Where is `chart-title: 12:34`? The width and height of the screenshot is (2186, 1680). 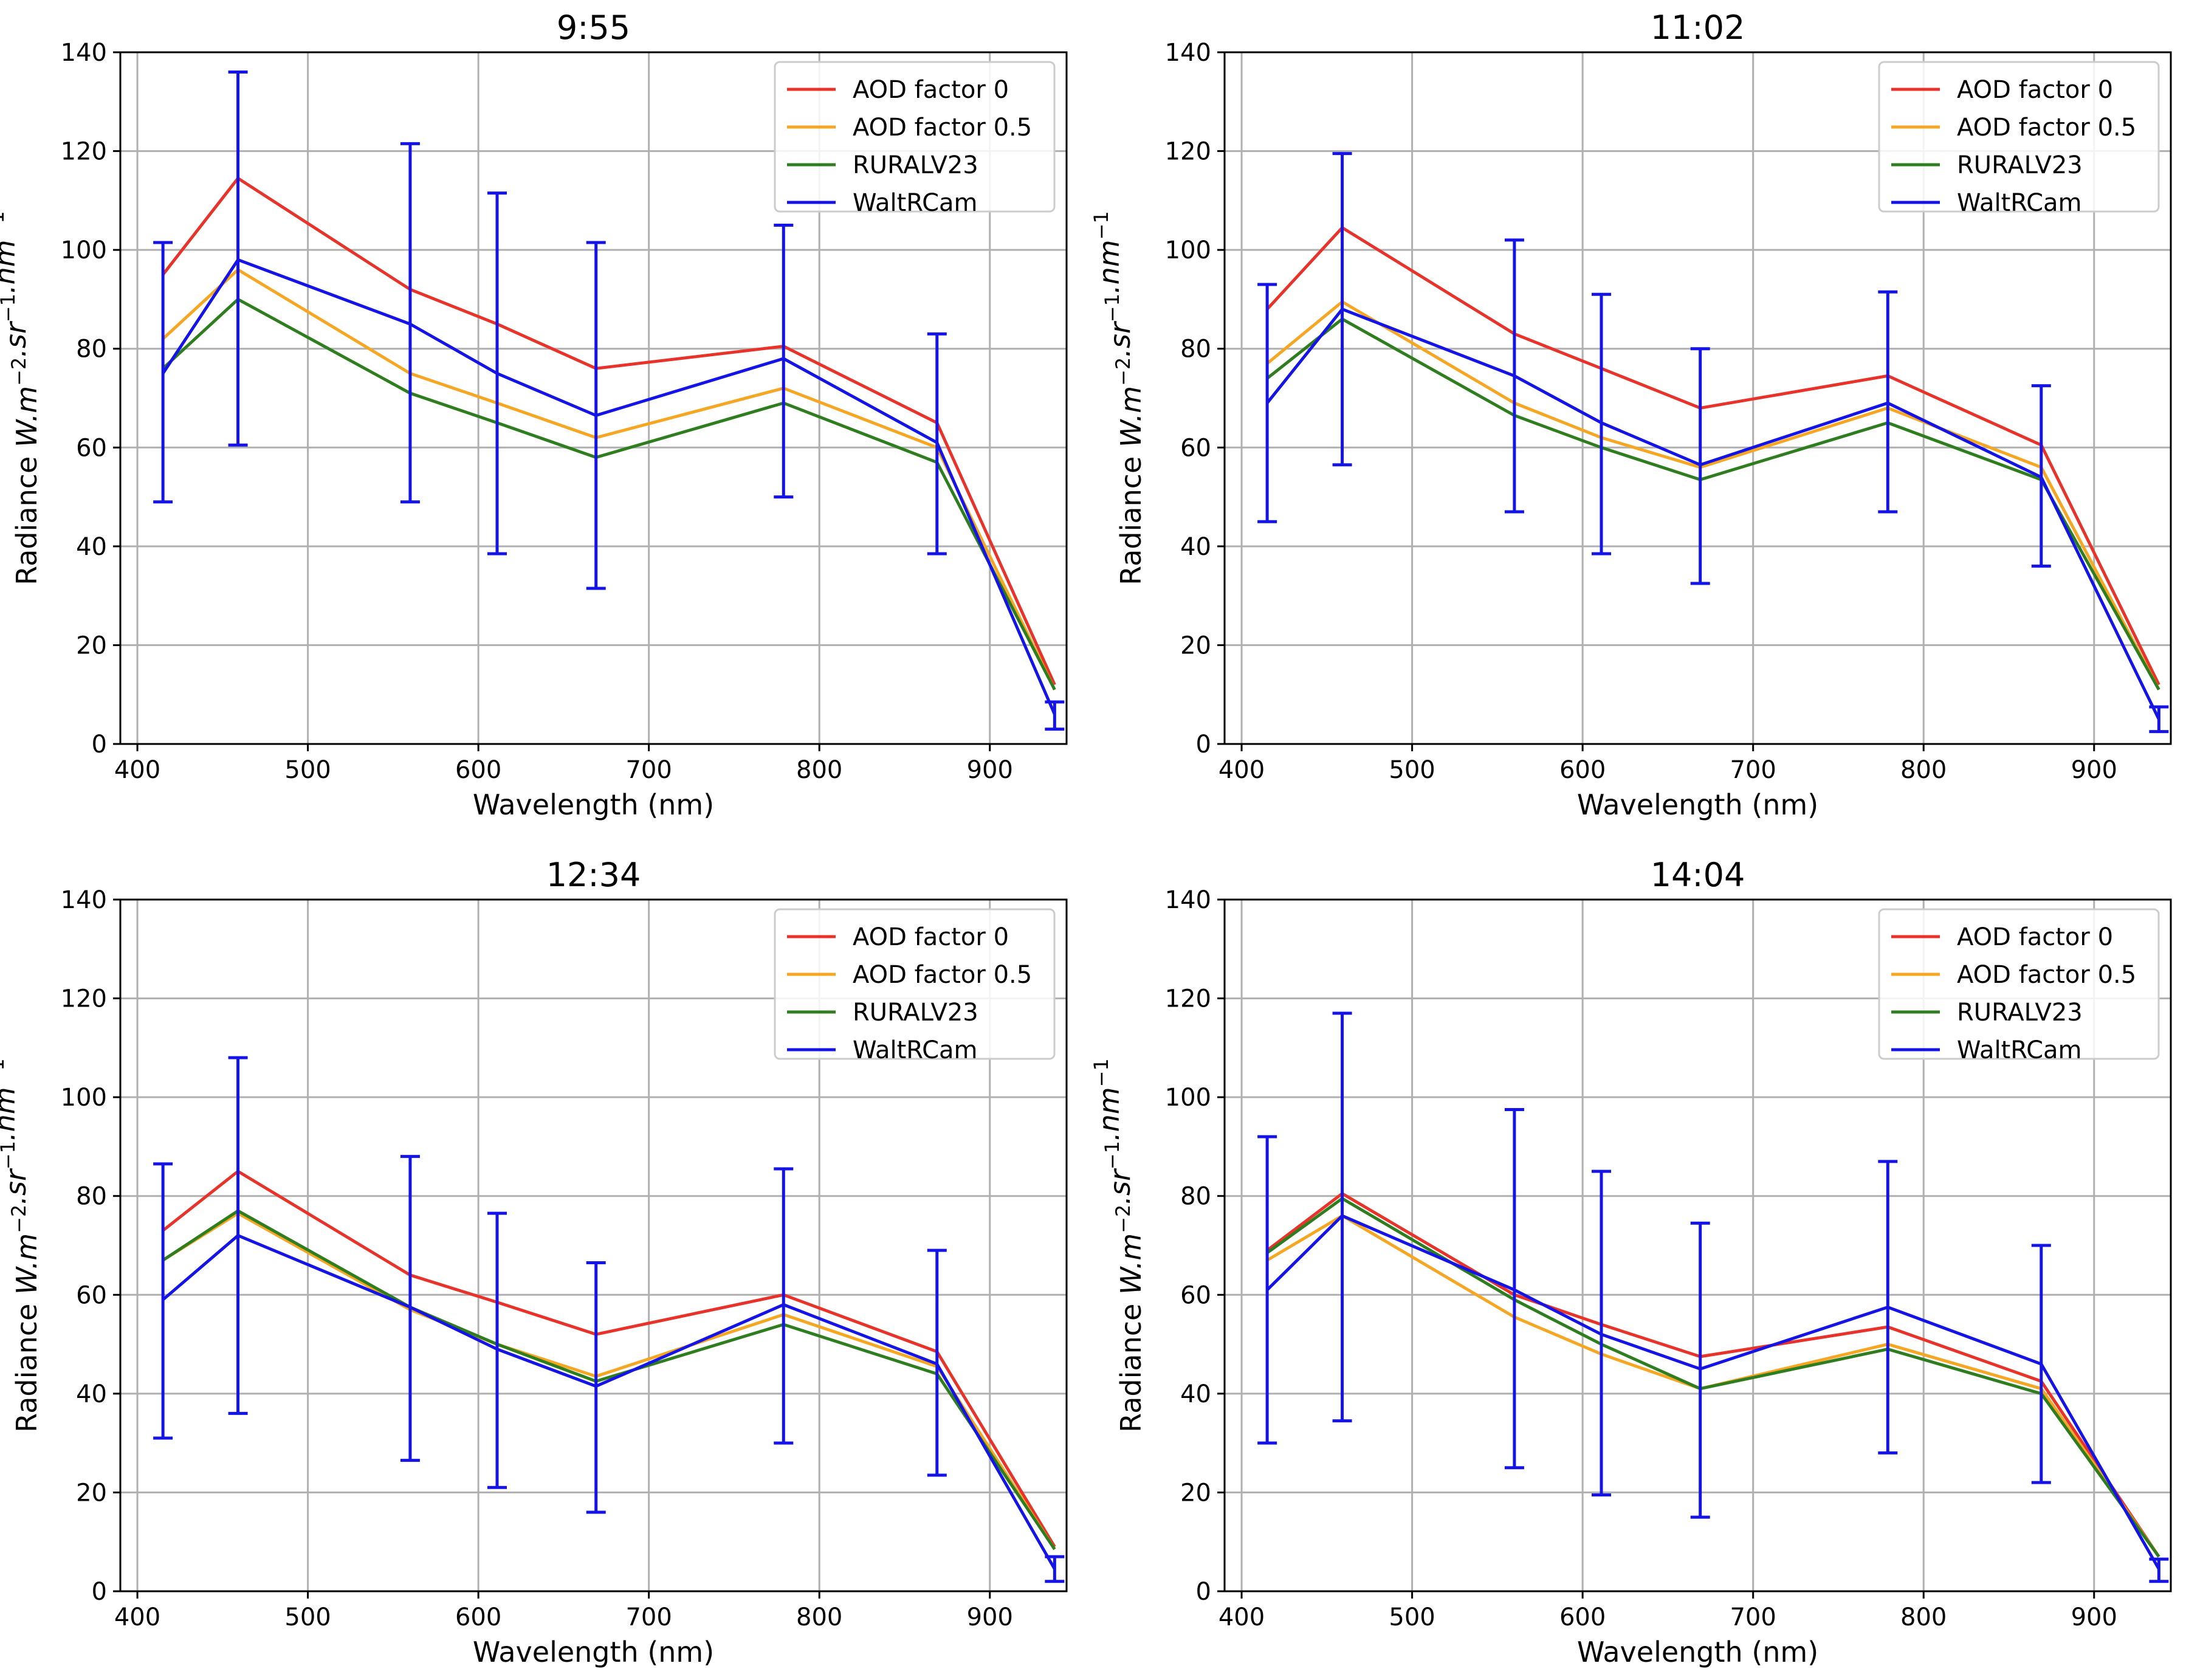
chart-title: 12:34 is located at coordinates (593, 875).